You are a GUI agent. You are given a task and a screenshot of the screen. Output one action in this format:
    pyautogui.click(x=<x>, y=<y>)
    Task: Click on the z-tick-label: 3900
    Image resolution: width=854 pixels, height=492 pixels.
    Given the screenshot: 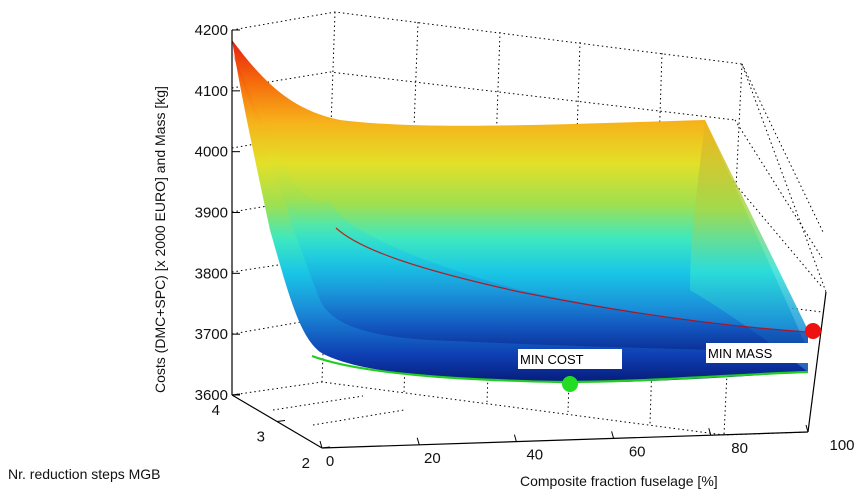 What is the action you would take?
    pyautogui.click(x=211, y=213)
    